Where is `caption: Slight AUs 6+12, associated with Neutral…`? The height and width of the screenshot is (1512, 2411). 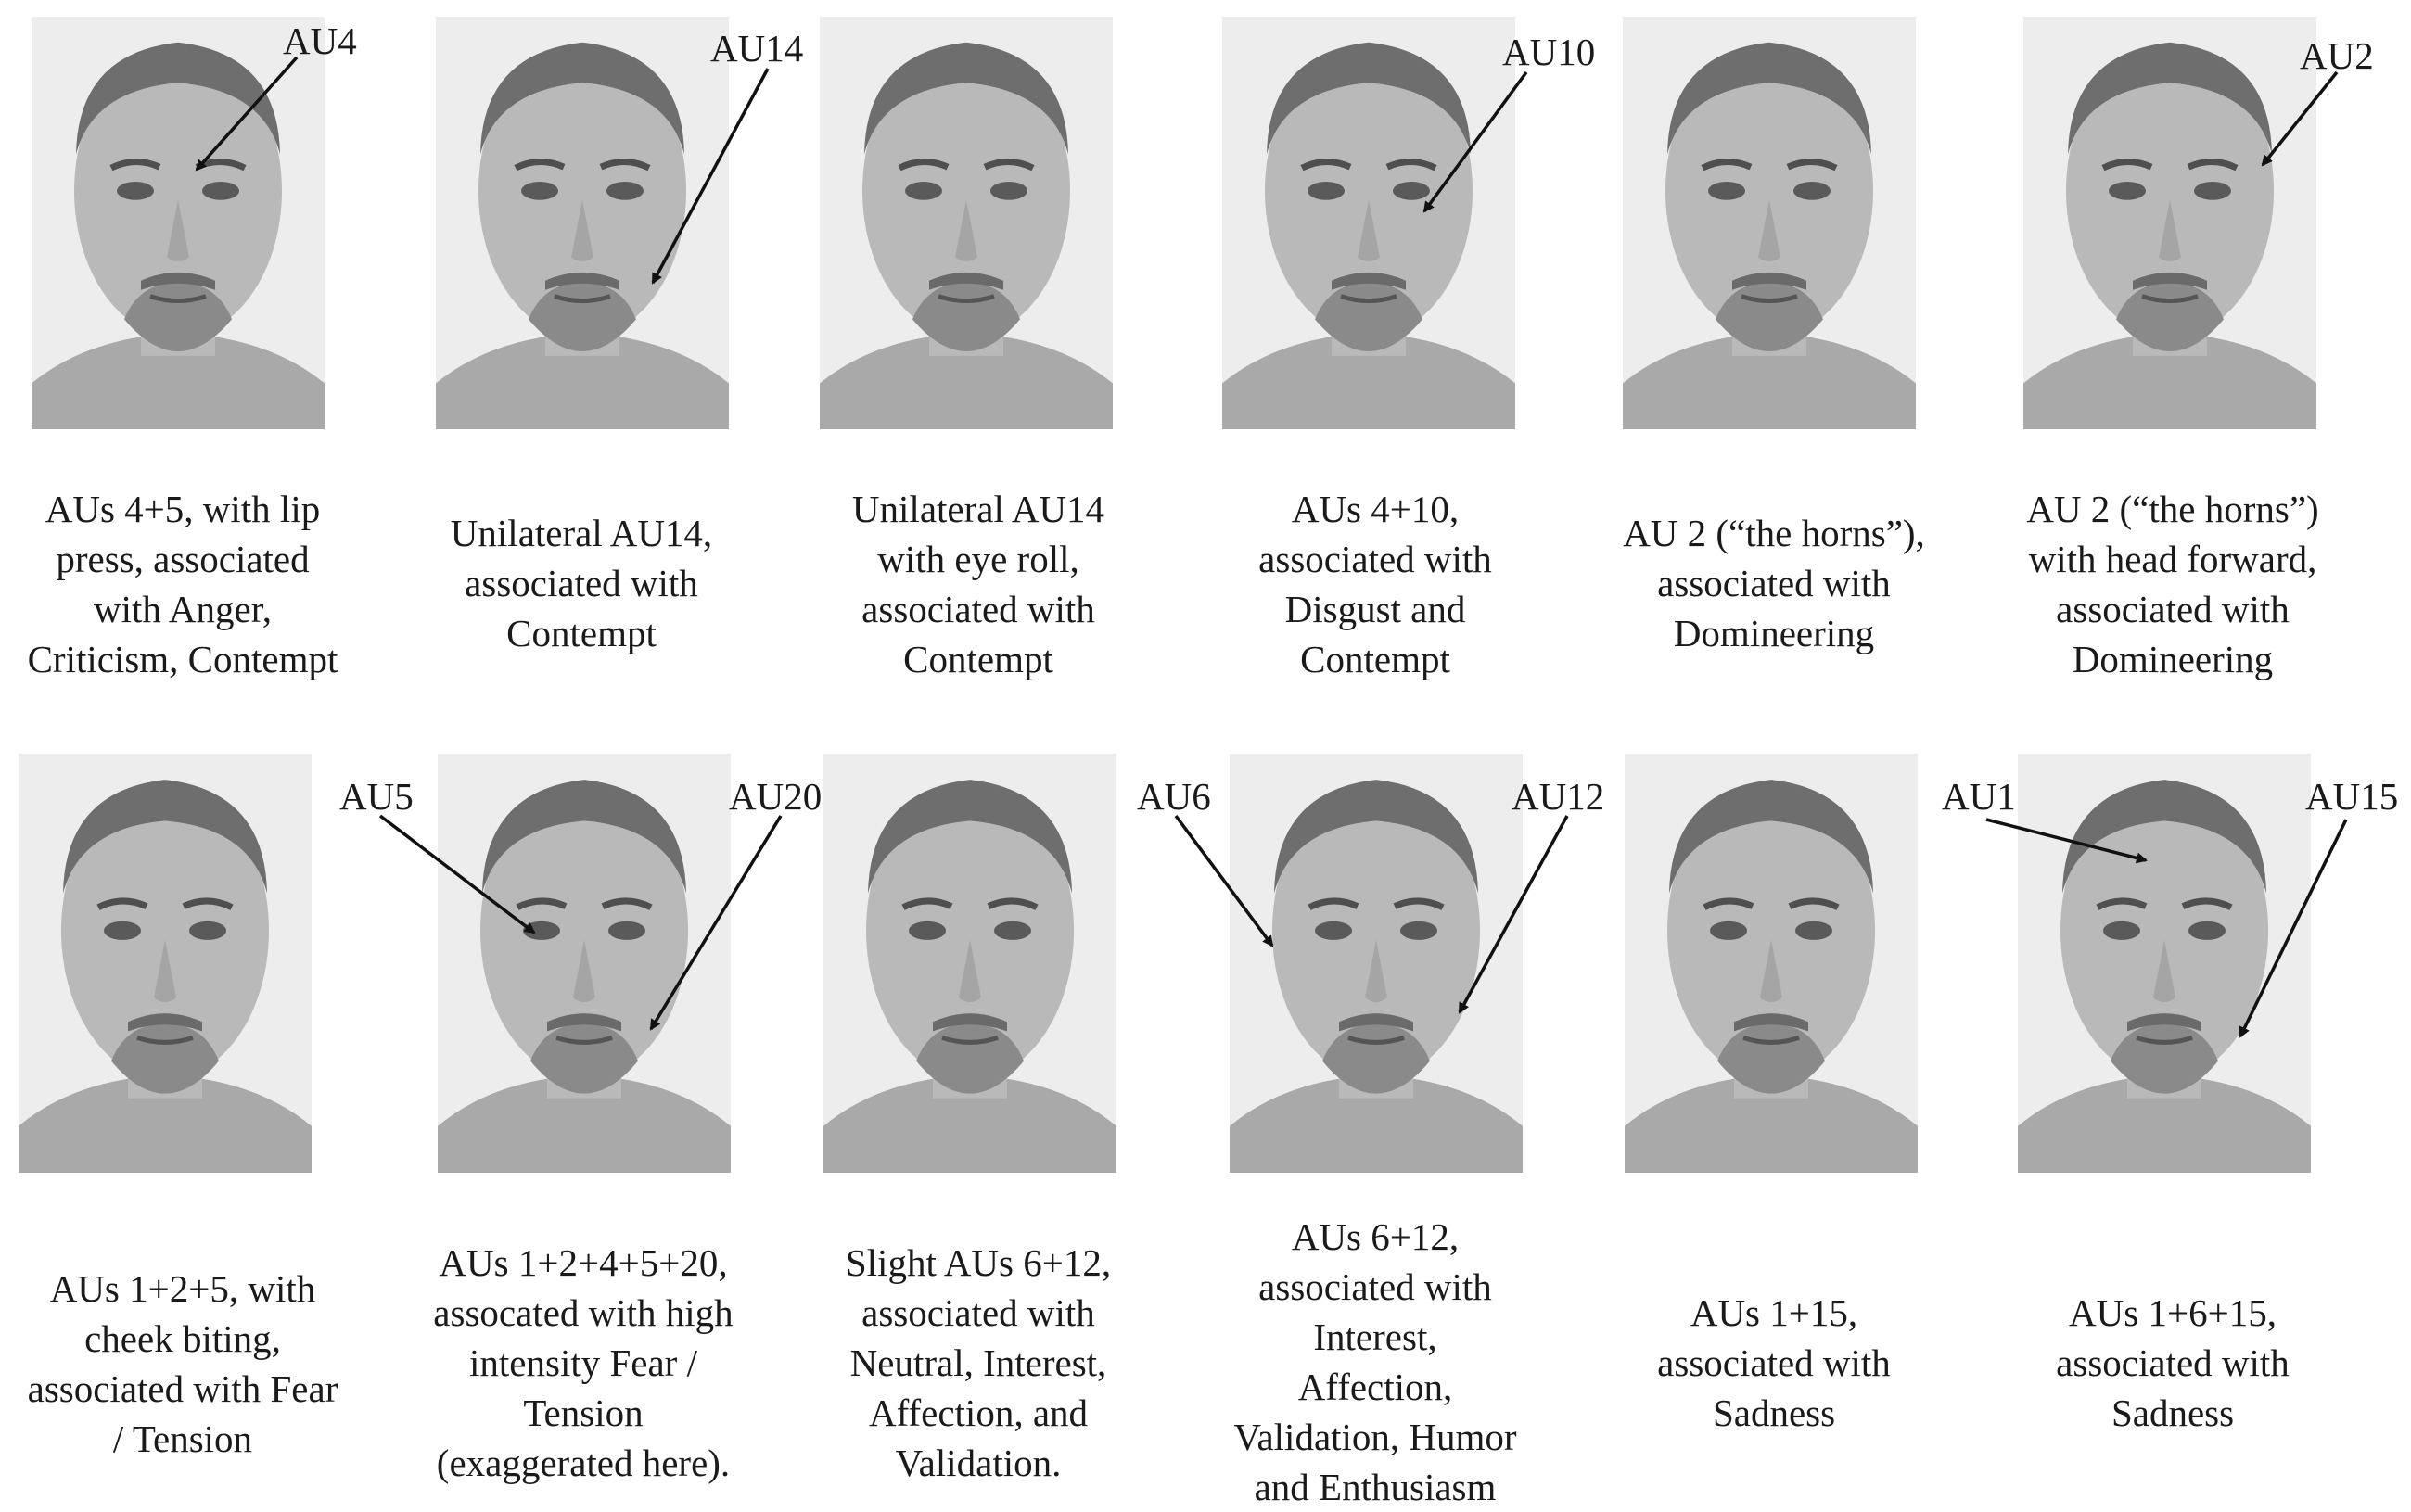
caption: Slight AUs 6+12, associated with Neutral… is located at coordinates (978, 1362).